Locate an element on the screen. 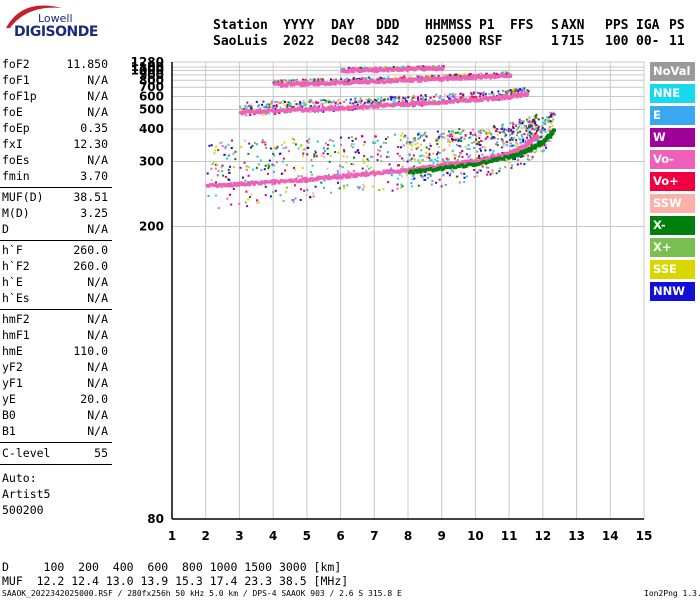 This screenshot has height=600, width=700. logo-digisonde: DIGISONDE is located at coordinates (56, 32).